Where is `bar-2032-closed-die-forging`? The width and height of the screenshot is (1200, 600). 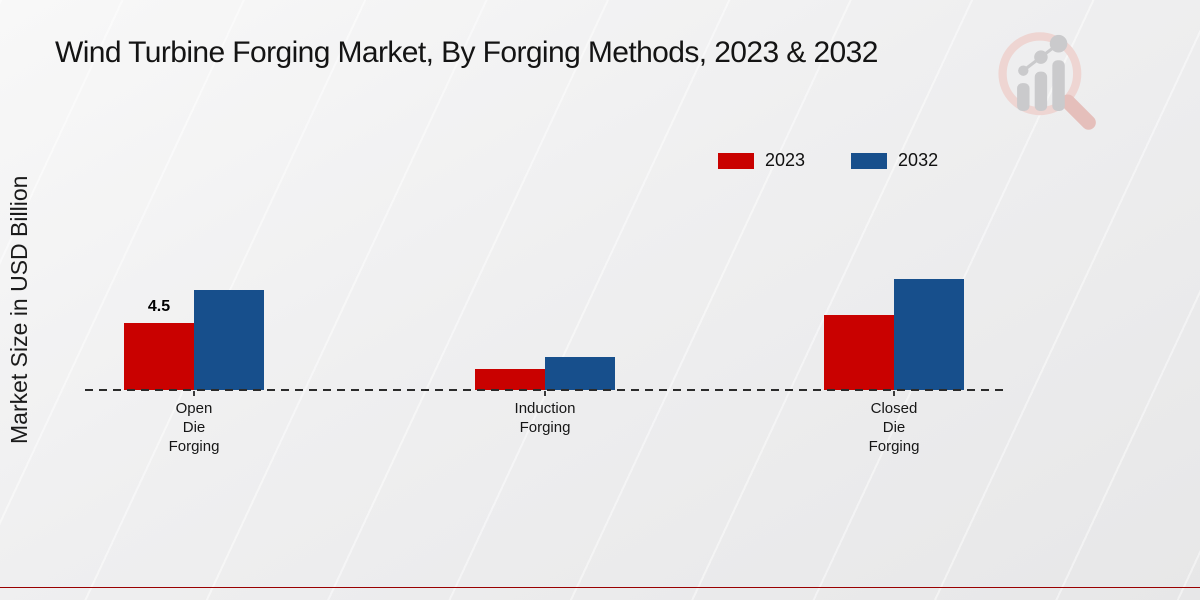 bar-2032-closed-die-forging is located at coordinates (929, 334).